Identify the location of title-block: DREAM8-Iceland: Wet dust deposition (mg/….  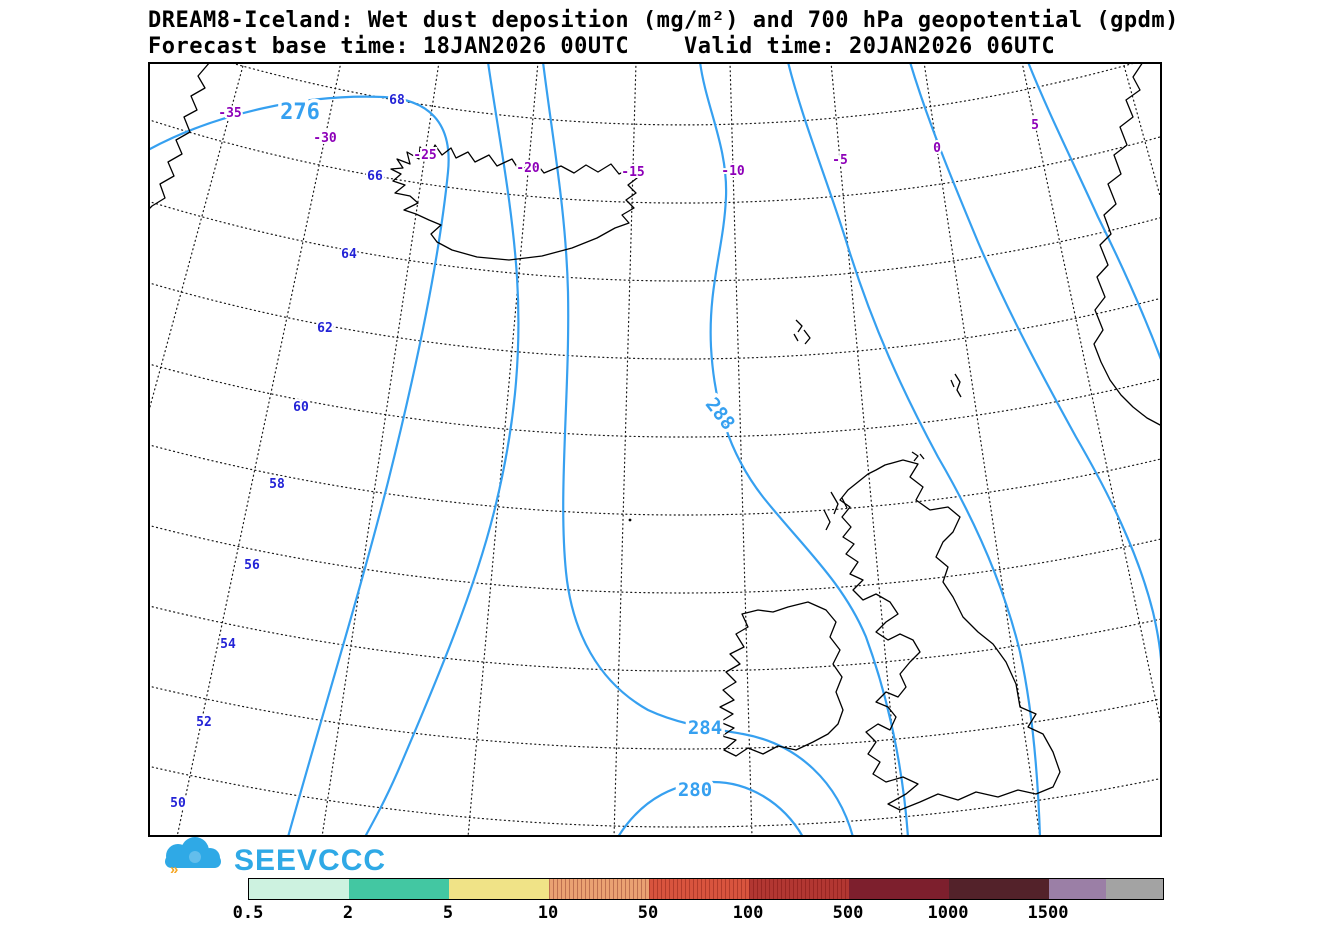
(663, 34).